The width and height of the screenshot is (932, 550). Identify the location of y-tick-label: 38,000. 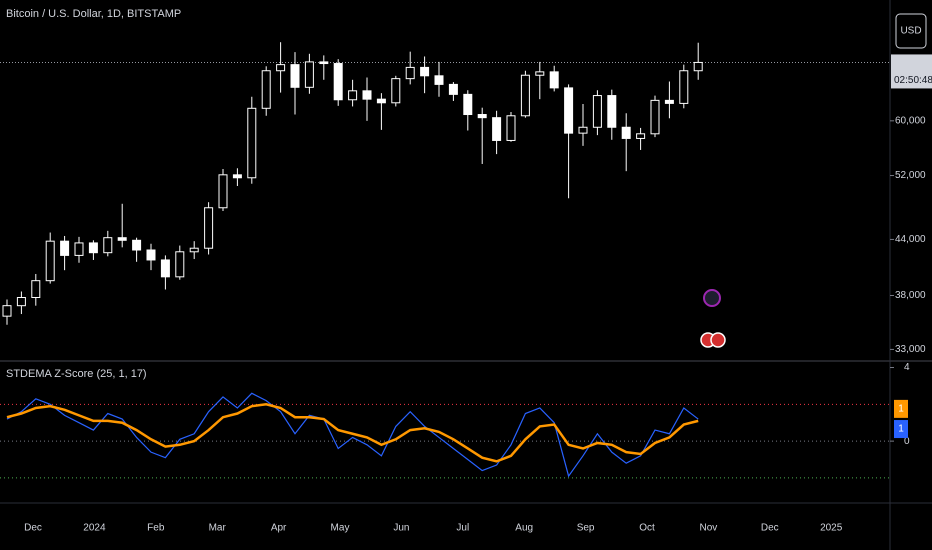
(910, 295).